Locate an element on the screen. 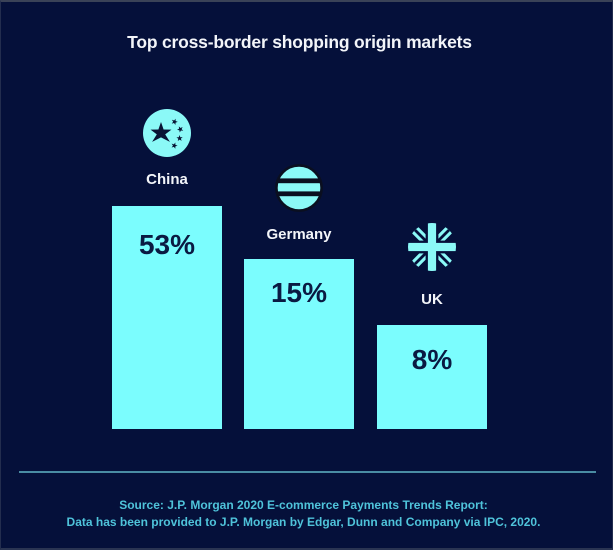 This screenshot has width=613, height=550. bar-germany: 15% is located at coordinates (299, 344).